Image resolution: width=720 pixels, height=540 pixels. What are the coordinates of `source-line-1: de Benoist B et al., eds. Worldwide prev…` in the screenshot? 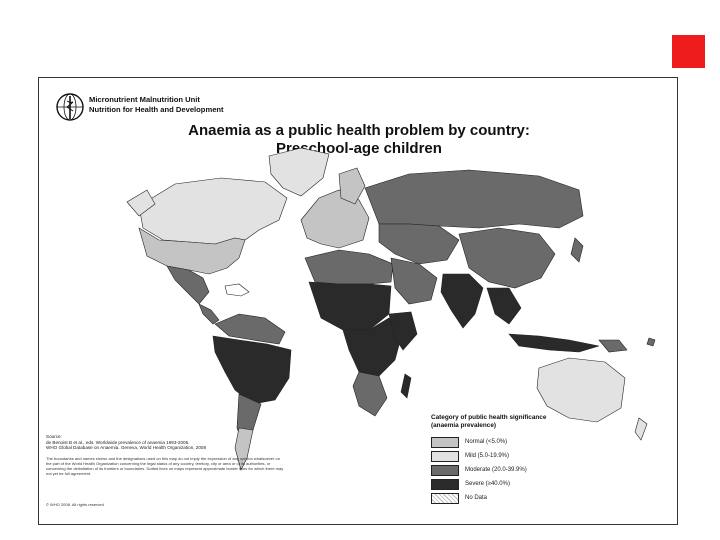 It's located at (118, 442).